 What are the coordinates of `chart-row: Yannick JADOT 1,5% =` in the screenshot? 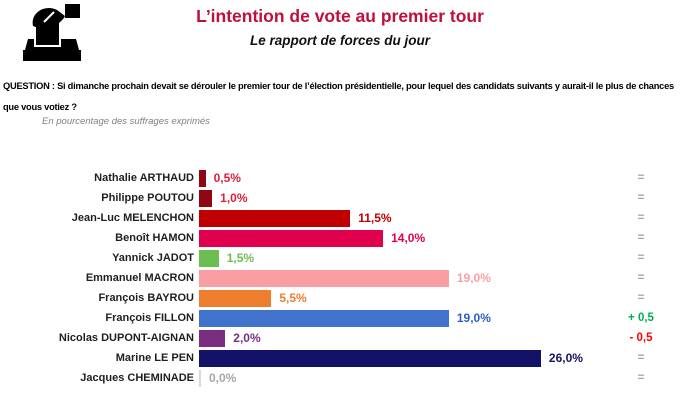 It's located at (340, 258).